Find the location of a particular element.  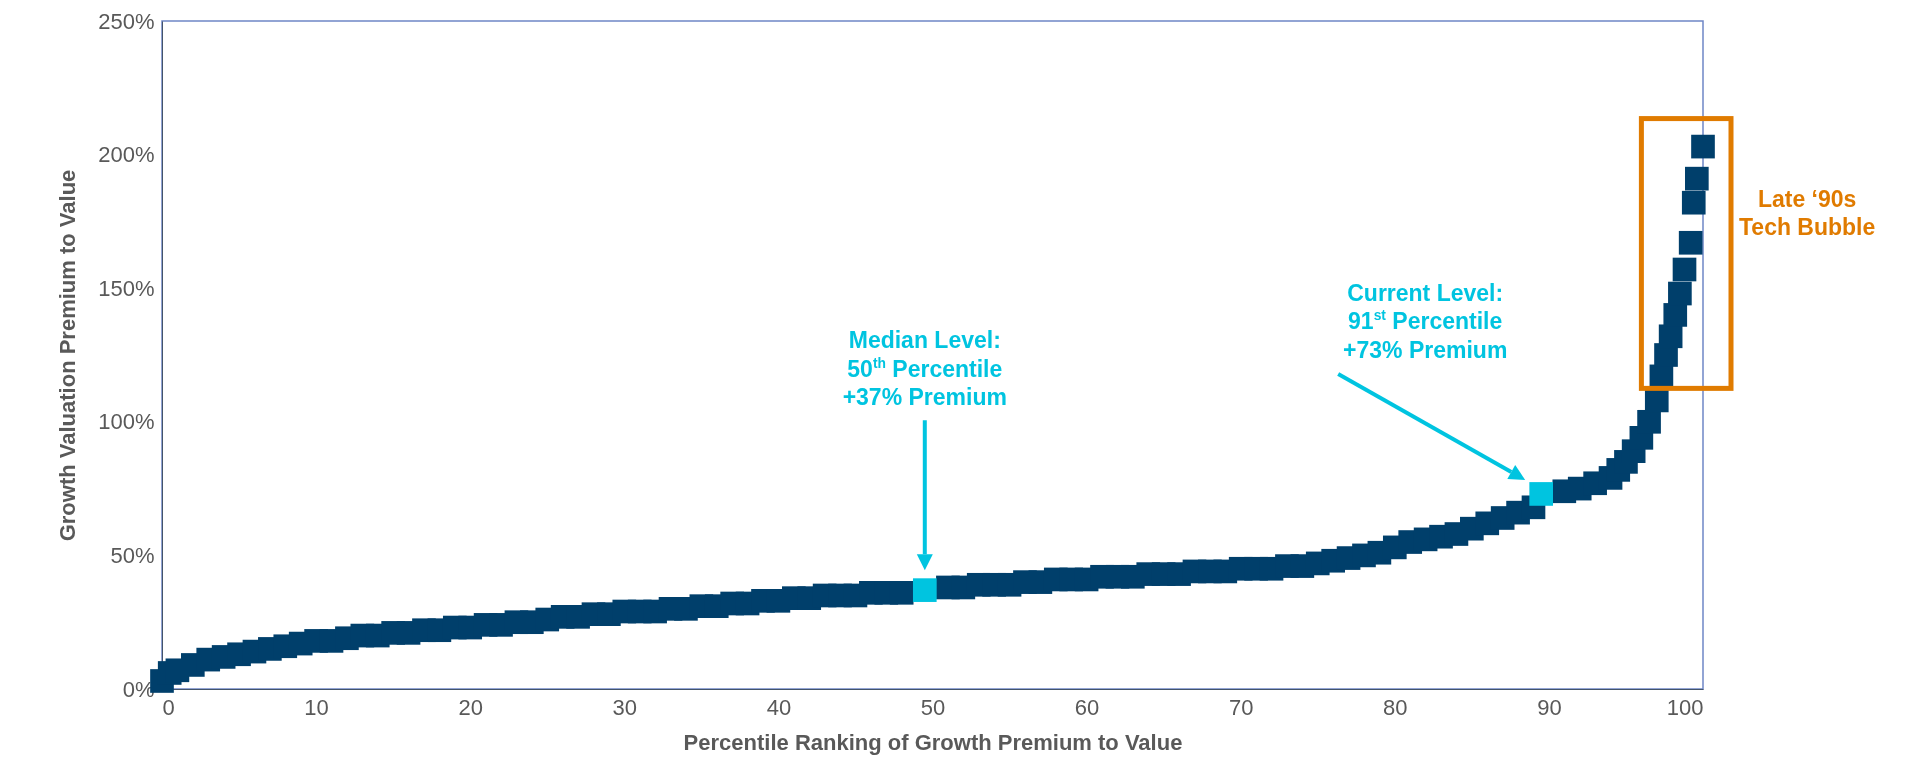

y-tick-label: 50% is located at coordinates (132, 555).